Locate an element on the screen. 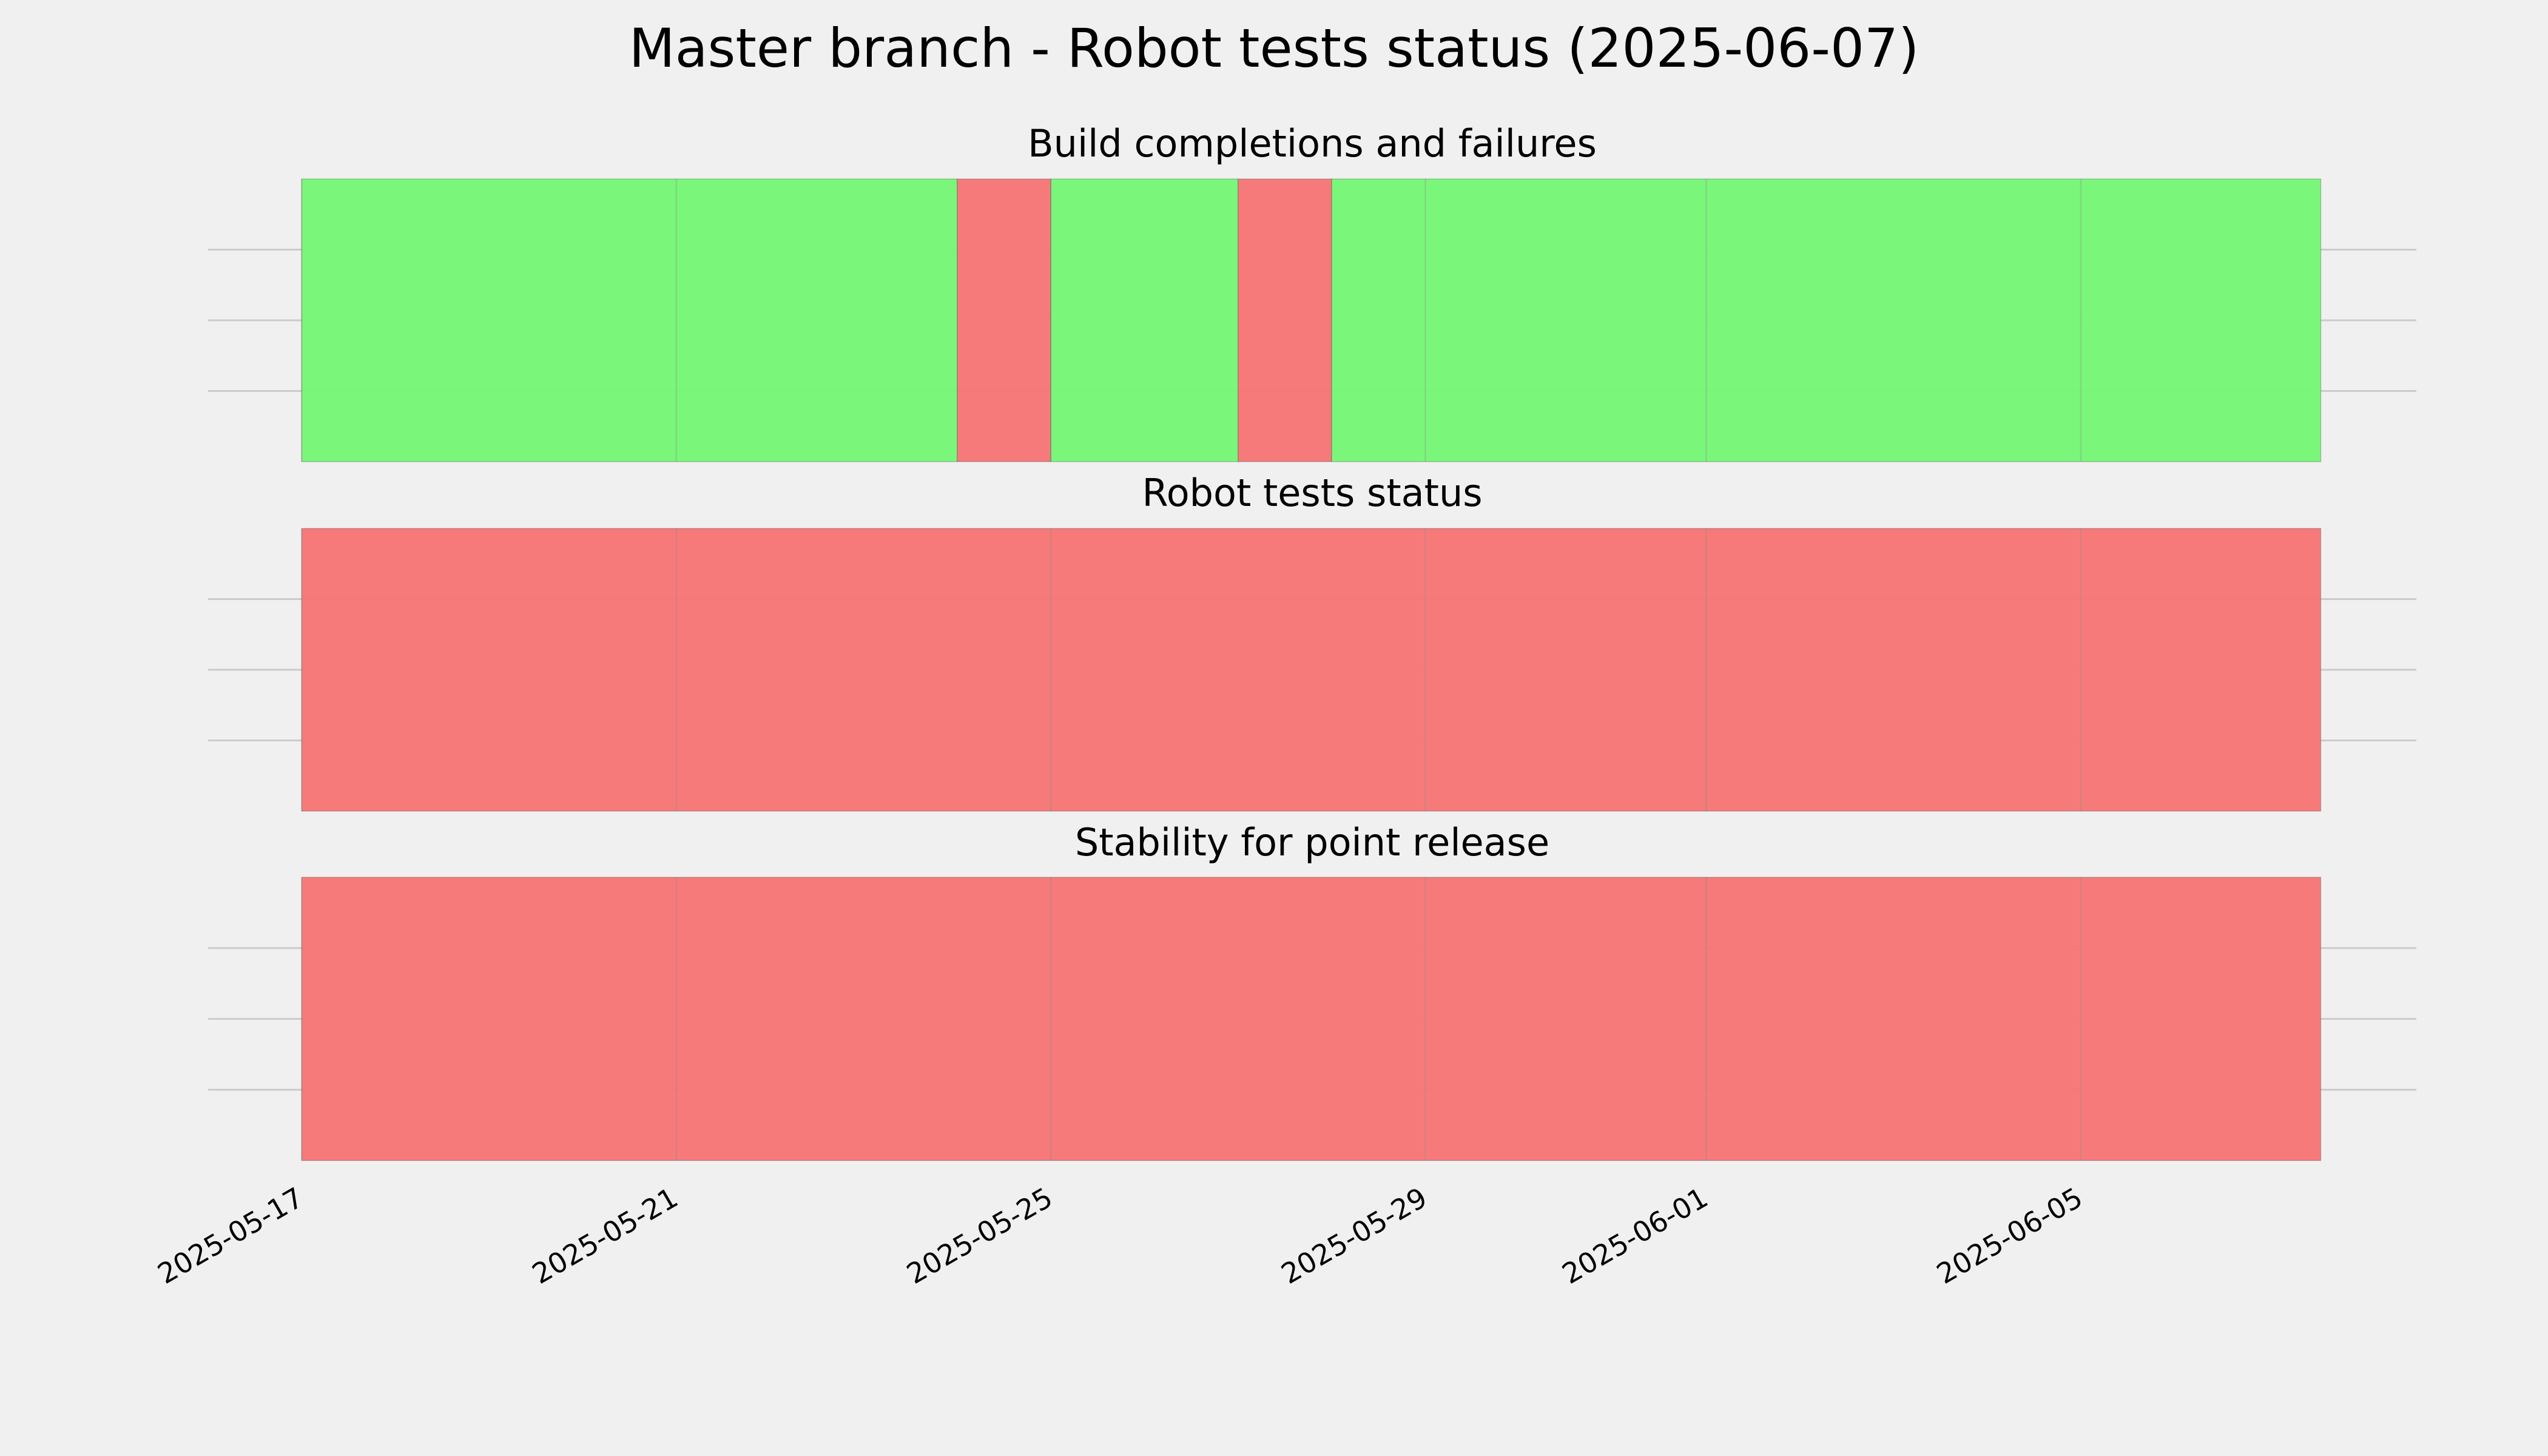  subplot-title: Stability for point release is located at coordinates (1312, 842).